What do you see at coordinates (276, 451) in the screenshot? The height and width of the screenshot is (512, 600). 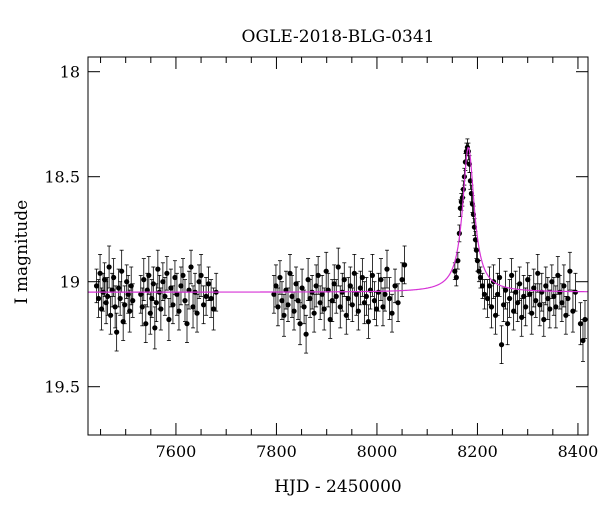 I see `x-tick-label: 7800` at bounding box center [276, 451].